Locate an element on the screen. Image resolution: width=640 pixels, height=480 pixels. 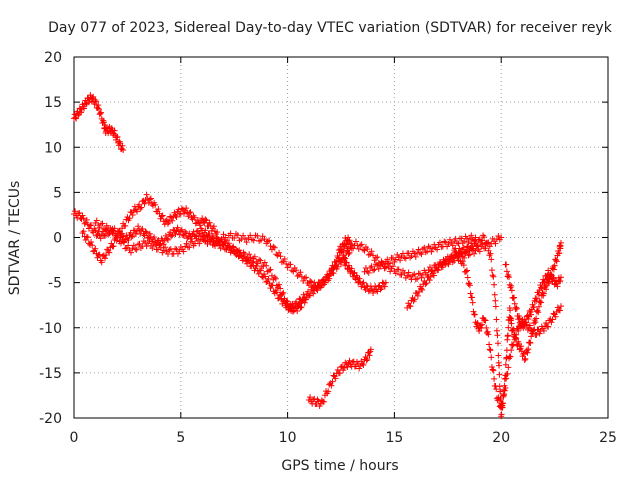
x-tick-label: 20 is located at coordinates (501, 438).